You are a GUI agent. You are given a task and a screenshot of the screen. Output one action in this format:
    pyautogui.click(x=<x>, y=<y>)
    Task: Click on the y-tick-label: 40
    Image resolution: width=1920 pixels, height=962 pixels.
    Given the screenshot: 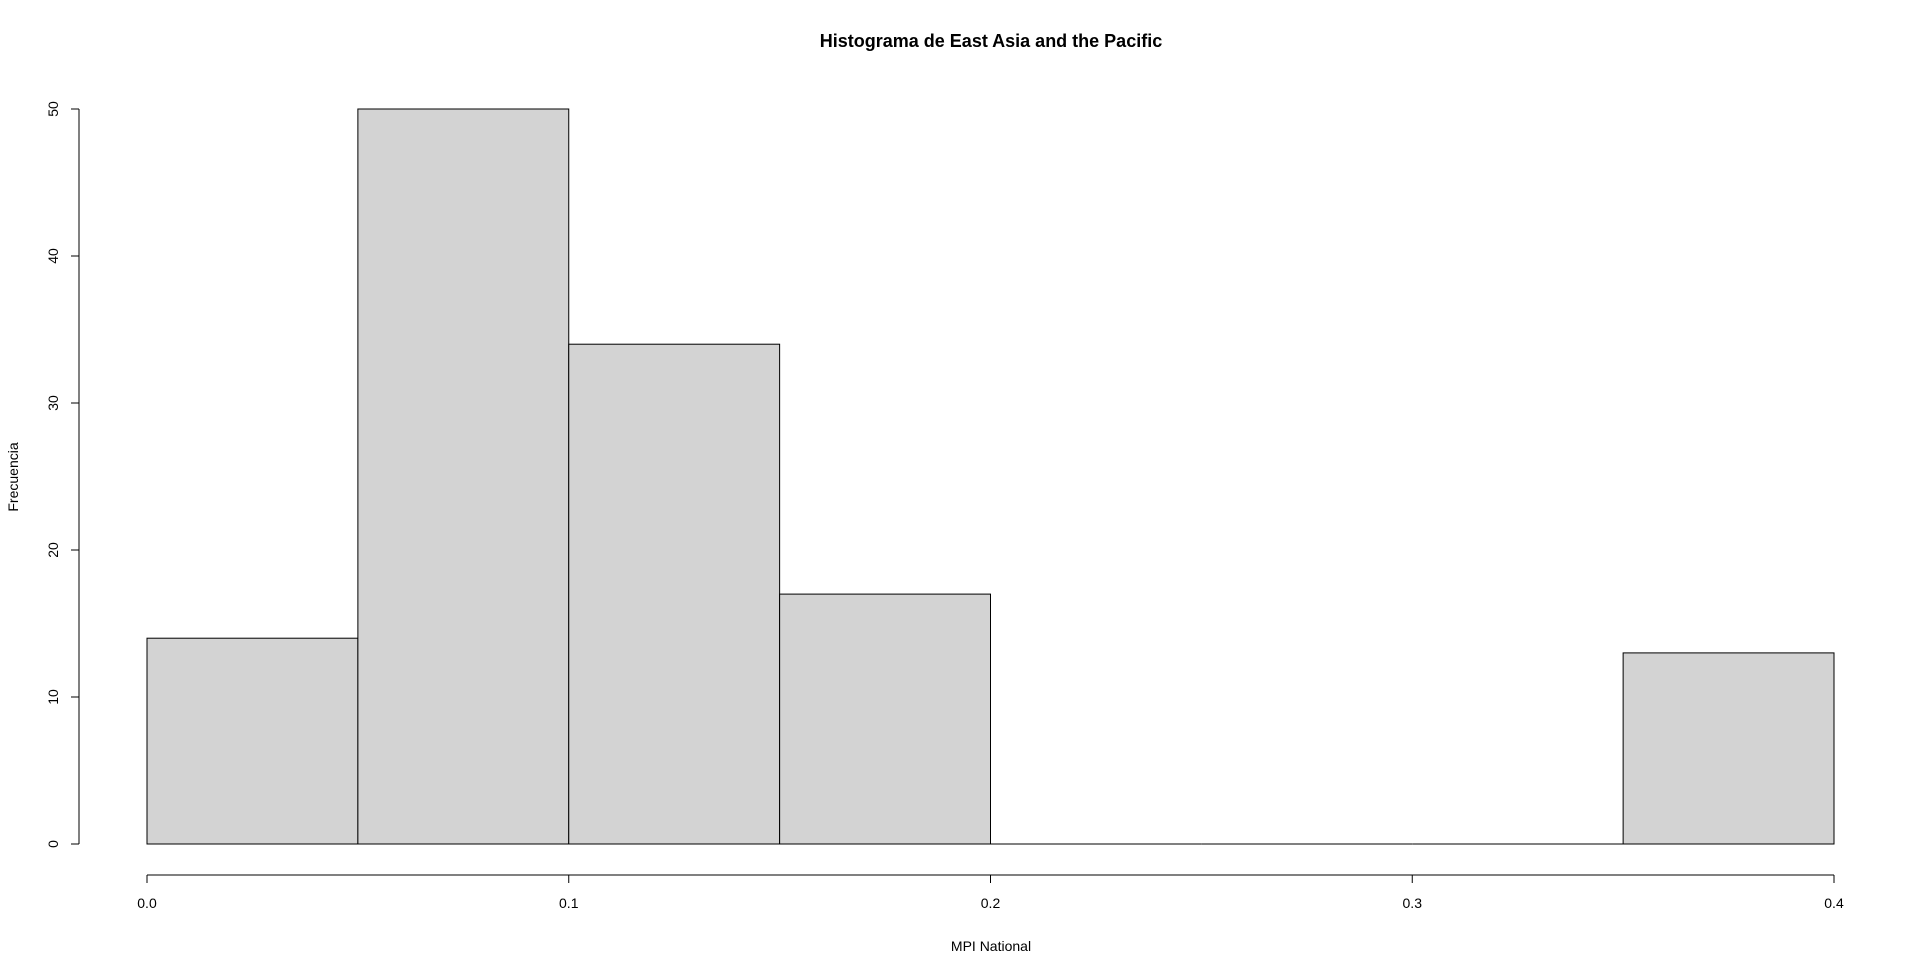 What is the action you would take?
    pyautogui.click(x=53, y=256)
    